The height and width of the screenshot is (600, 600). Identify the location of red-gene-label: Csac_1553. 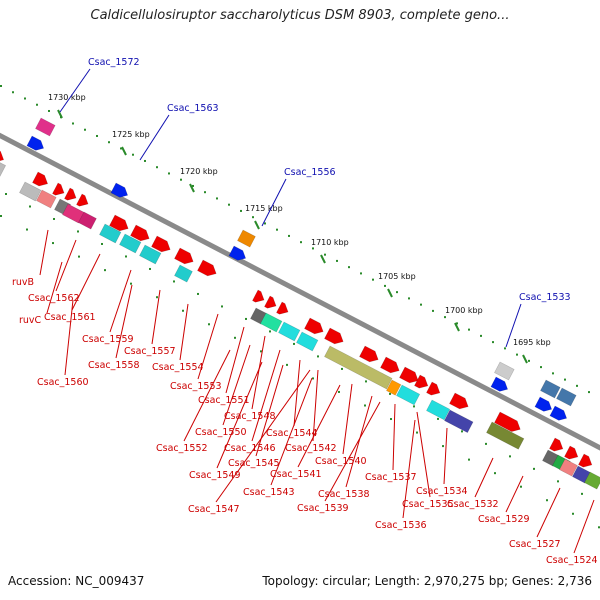
(196, 386).